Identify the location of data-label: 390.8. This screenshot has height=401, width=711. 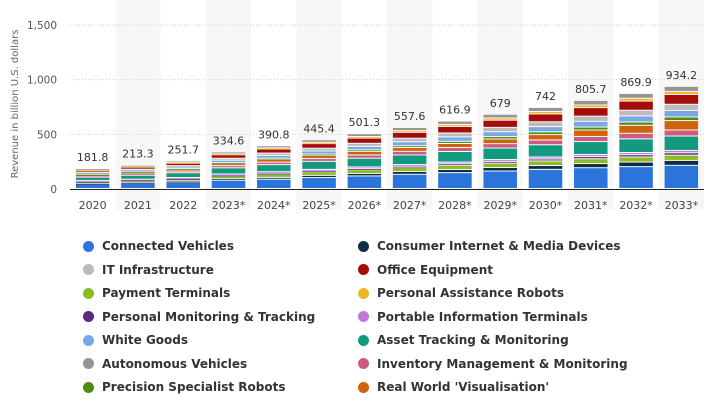
(274, 134).